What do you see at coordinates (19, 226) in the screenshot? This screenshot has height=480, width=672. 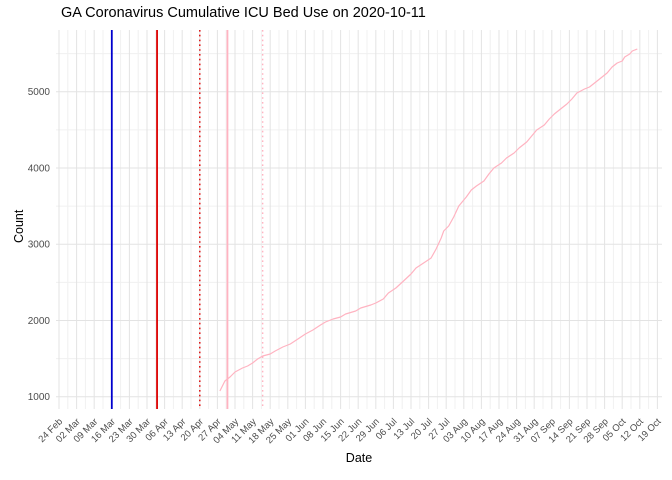 I see `y-axis-title: Count` at bounding box center [19, 226].